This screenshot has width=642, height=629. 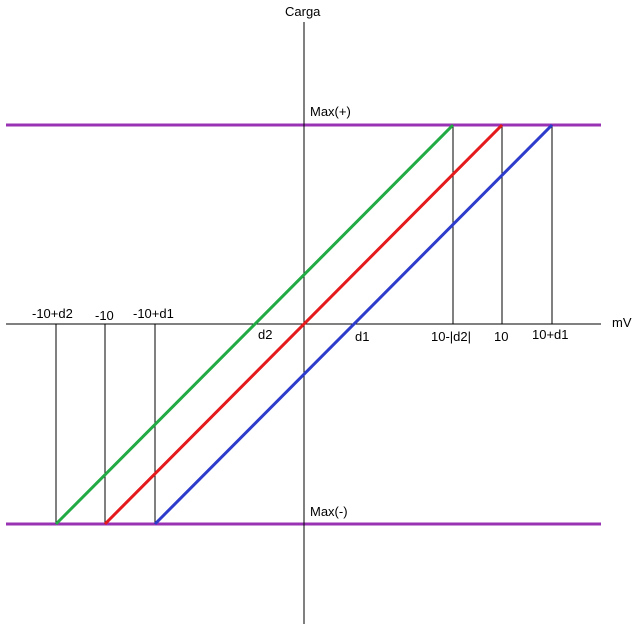 What do you see at coordinates (104, 315) in the screenshot?
I see `label-neg10: -10` at bounding box center [104, 315].